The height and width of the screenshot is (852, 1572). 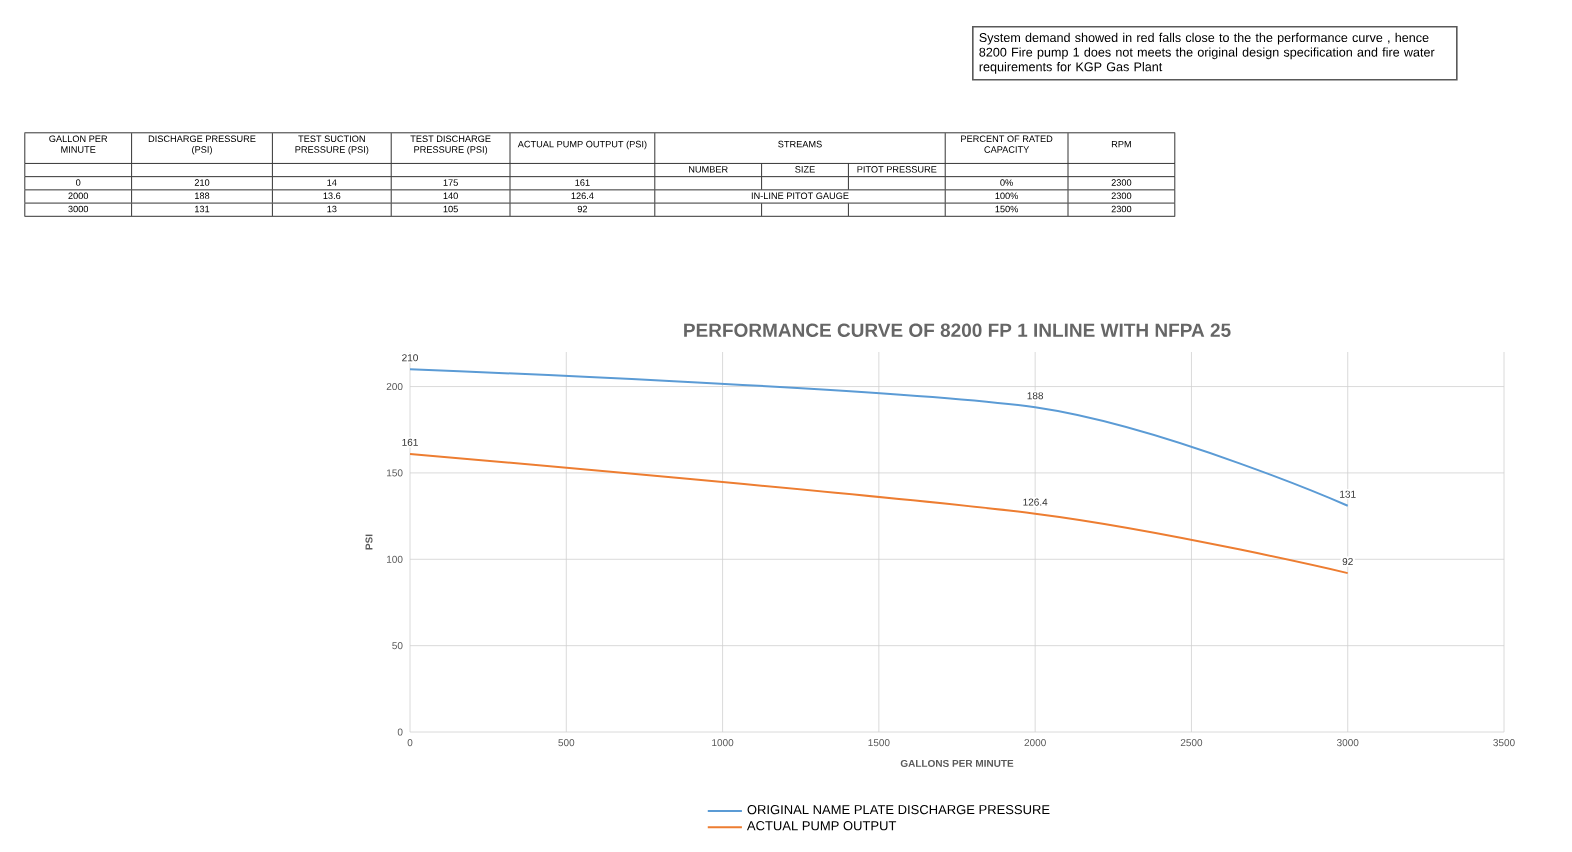 I want to click on chart-title: PERFORMANCE CURVE OF 8200 FP 1 INLINE WITH NFPA 25, so click(x=957, y=330).